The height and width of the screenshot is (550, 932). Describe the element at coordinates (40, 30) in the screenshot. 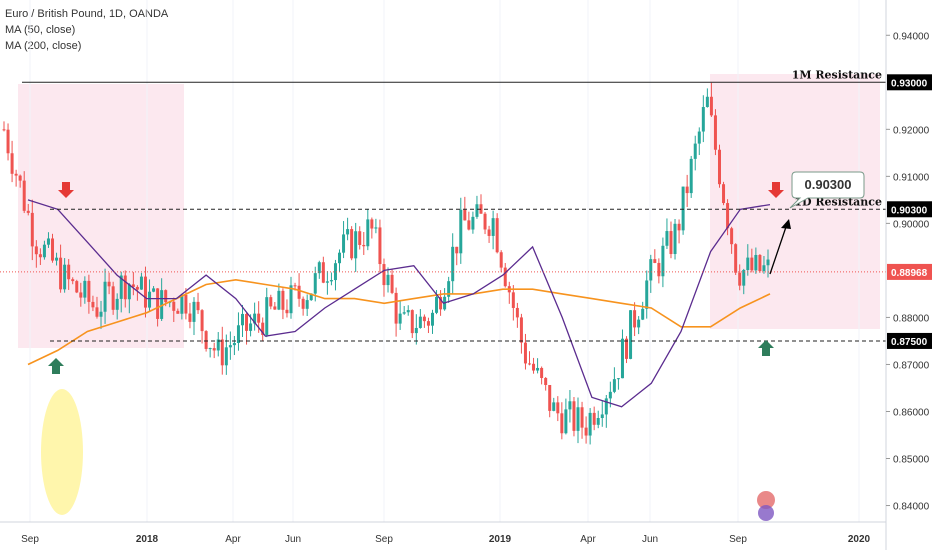

I see `ma50-legend: MA (50, close)` at that location.